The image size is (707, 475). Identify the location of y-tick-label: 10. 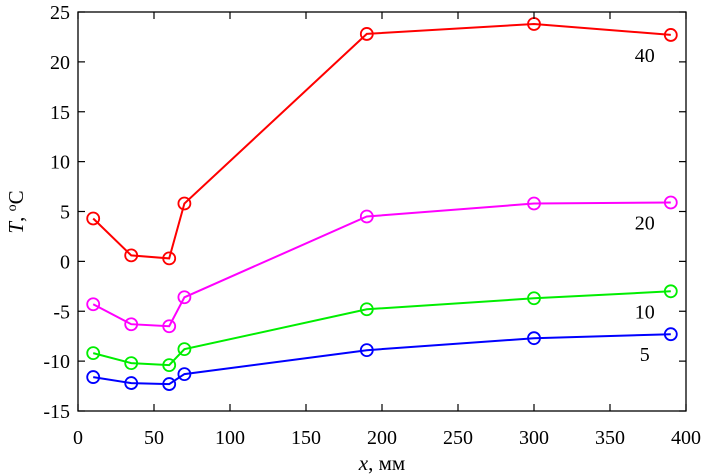
(60, 163).